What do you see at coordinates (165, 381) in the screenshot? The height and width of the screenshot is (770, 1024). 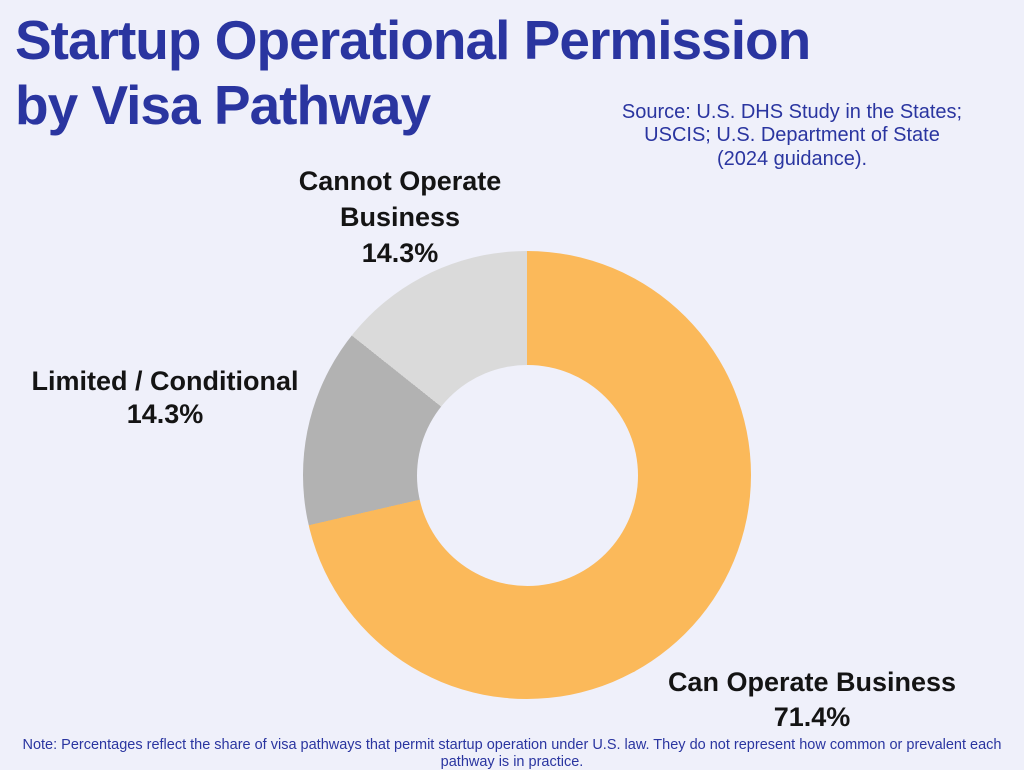 I see `slice-label-line: Limited / Conditional` at bounding box center [165, 381].